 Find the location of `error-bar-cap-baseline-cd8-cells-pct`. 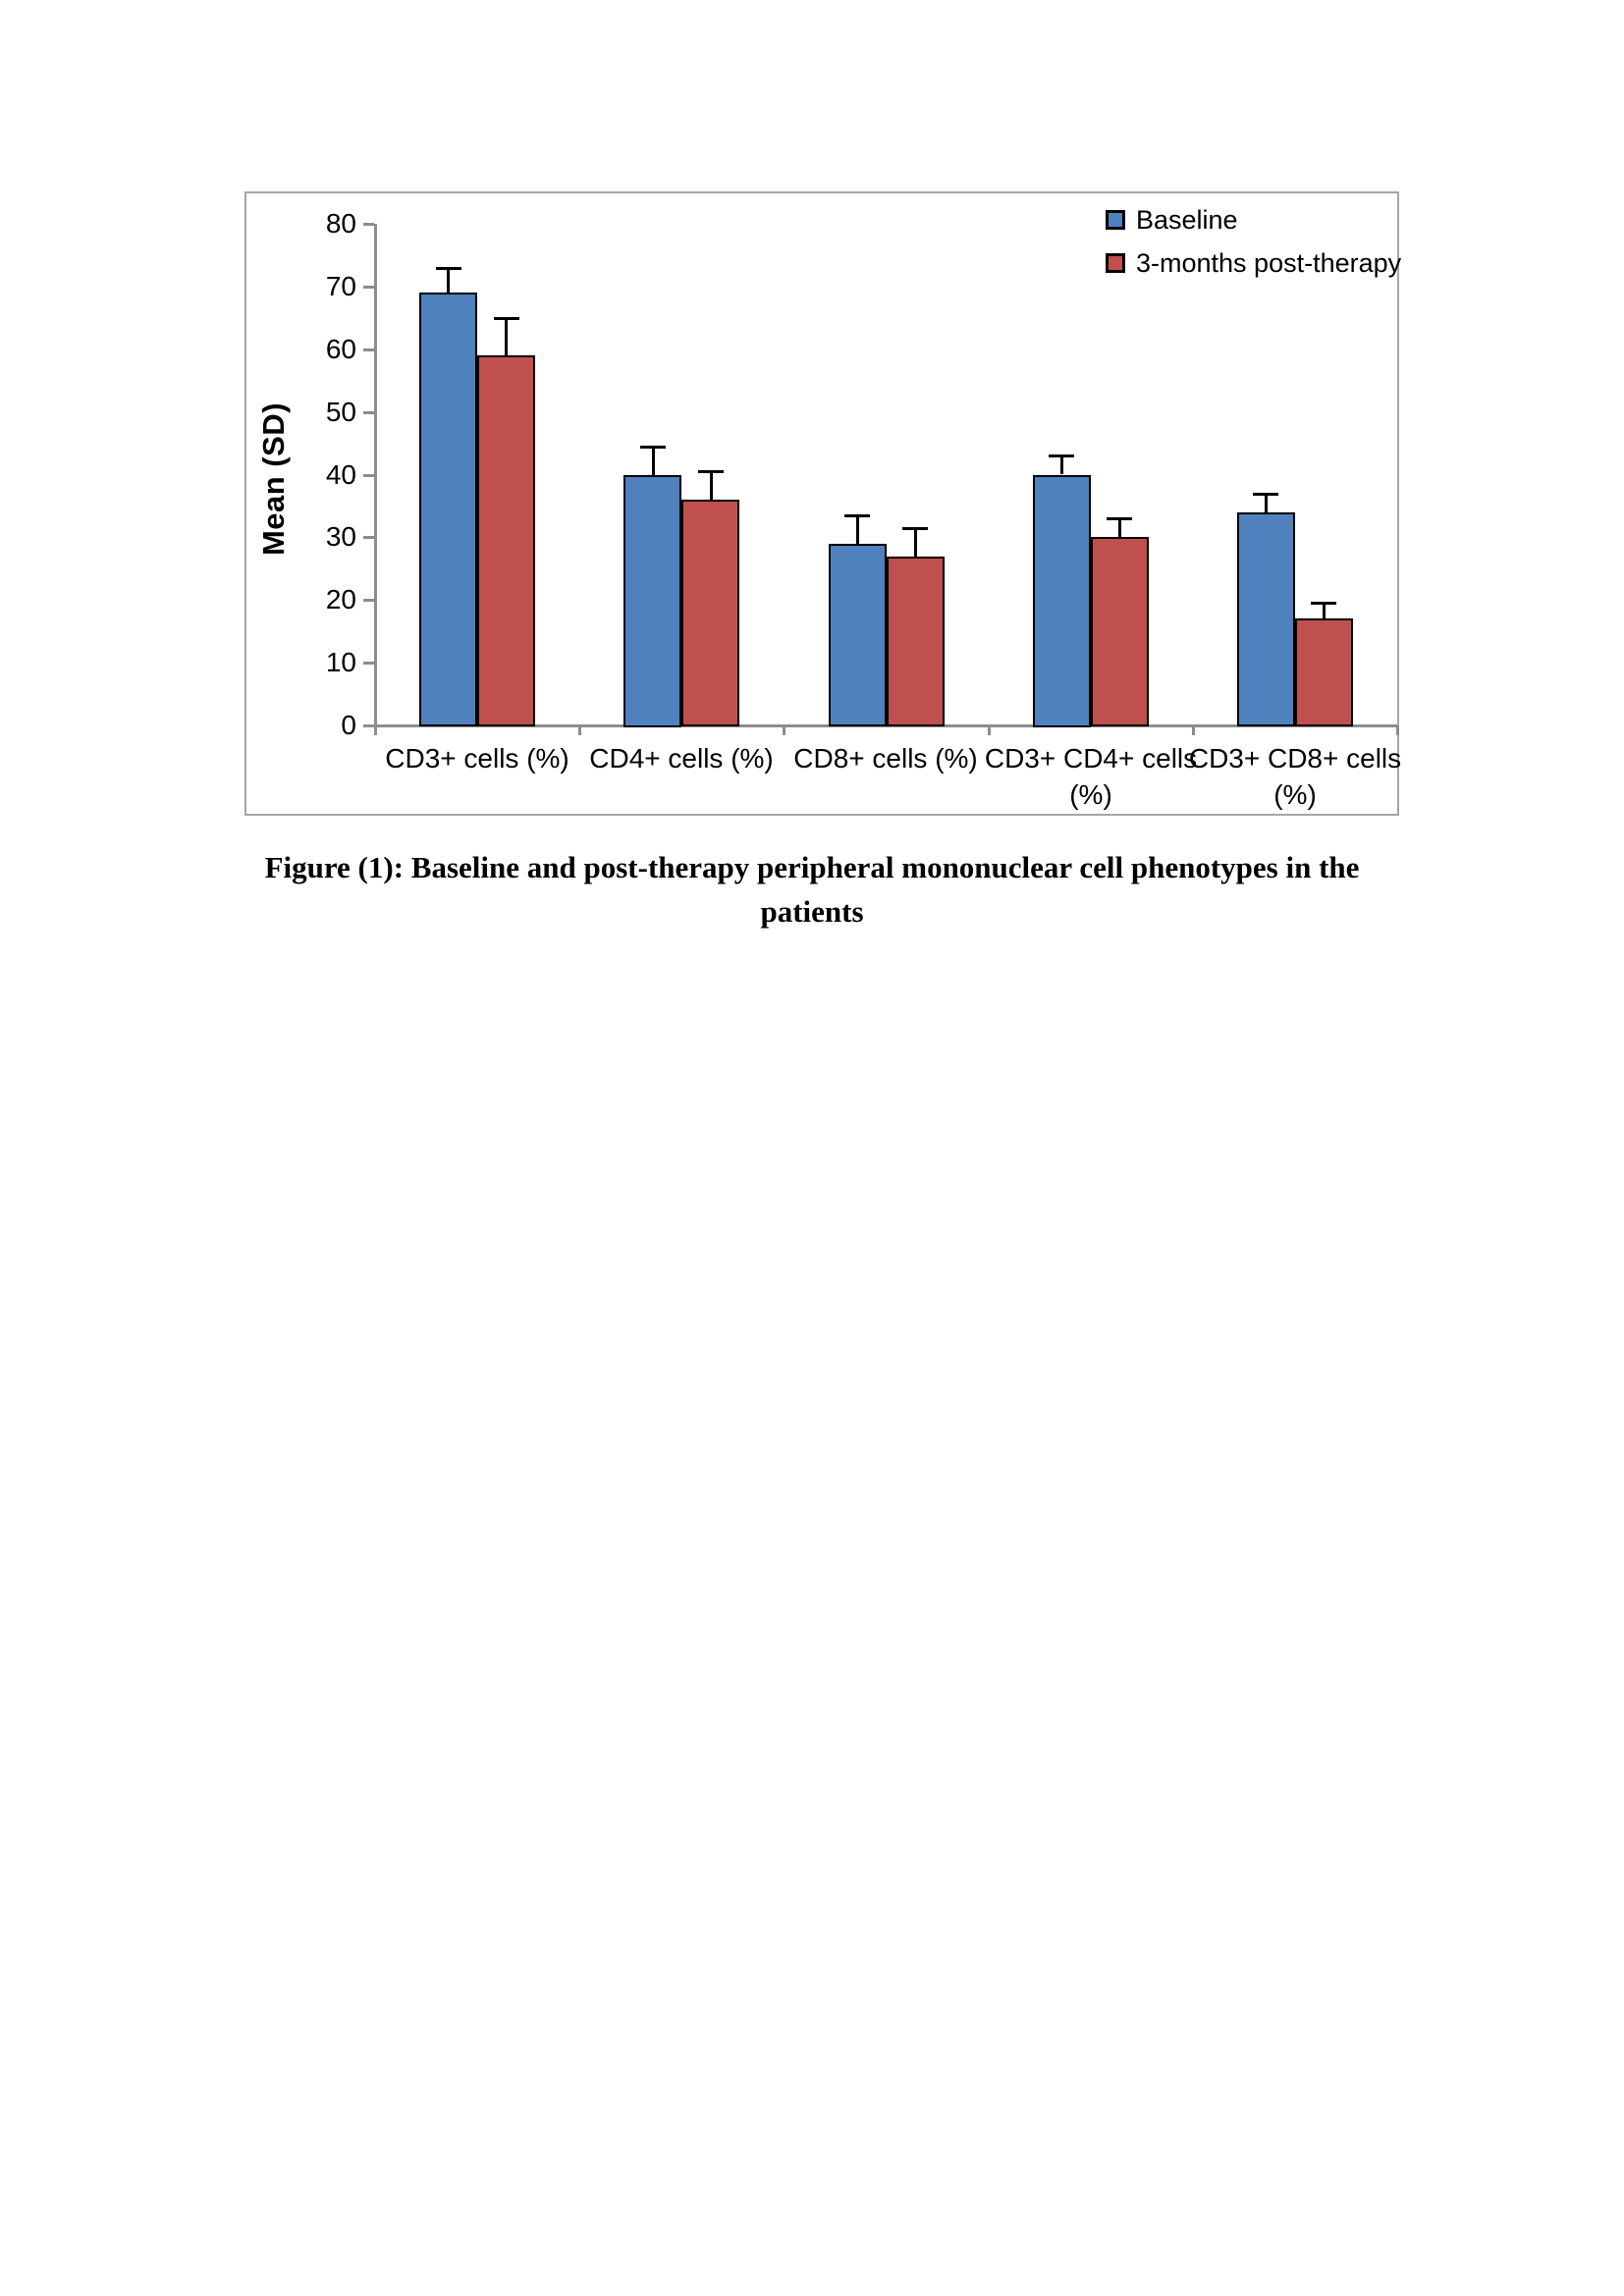

error-bar-cap-baseline-cd8-cells-pct is located at coordinates (857, 515).